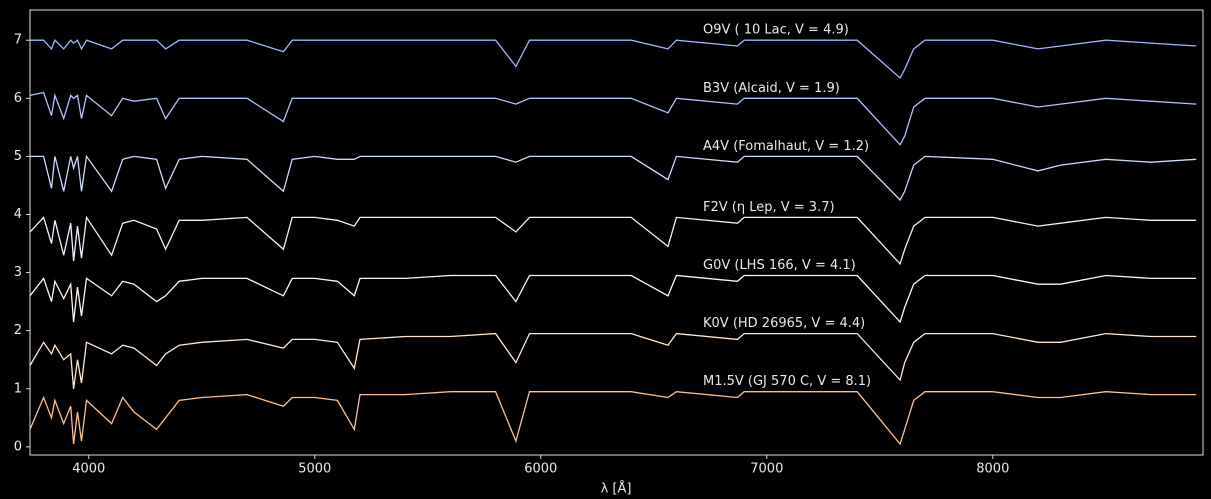 The height and width of the screenshot is (499, 1211). What do you see at coordinates (18, 330) in the screenshot?
I see `y-tick-label: 2` at bounding box center [18, 330].